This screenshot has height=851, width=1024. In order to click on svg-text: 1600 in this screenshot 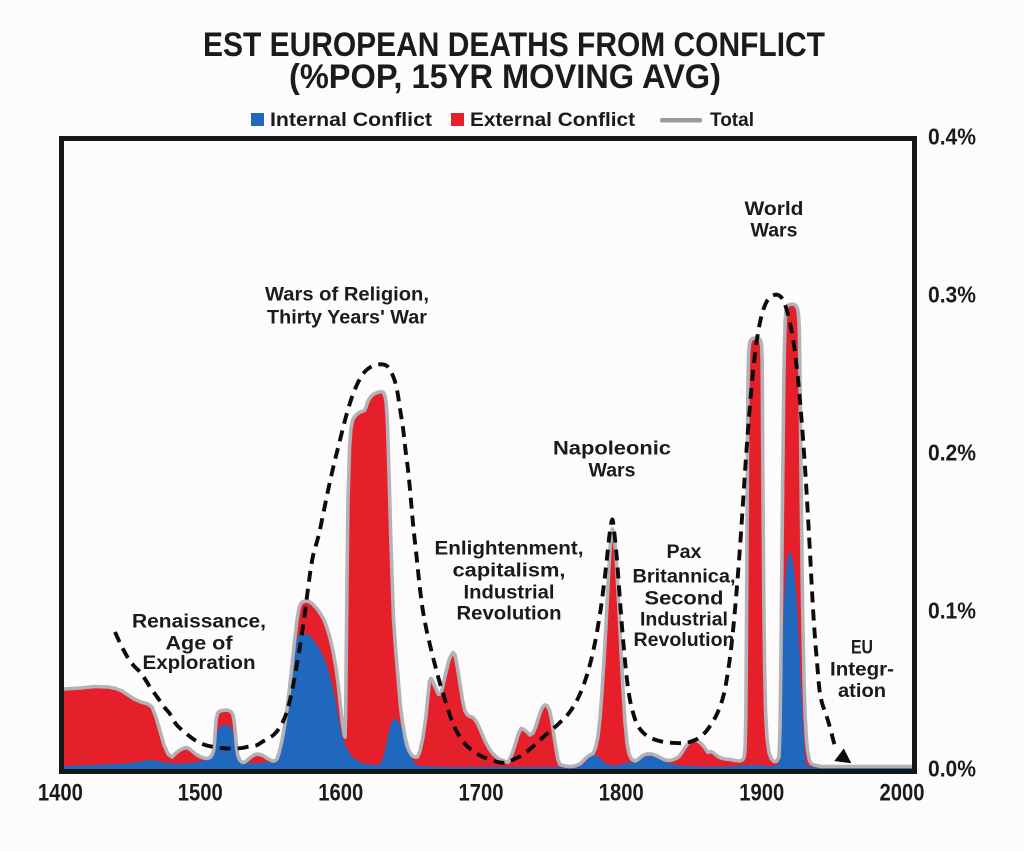, I will do `click(340, 793)`.